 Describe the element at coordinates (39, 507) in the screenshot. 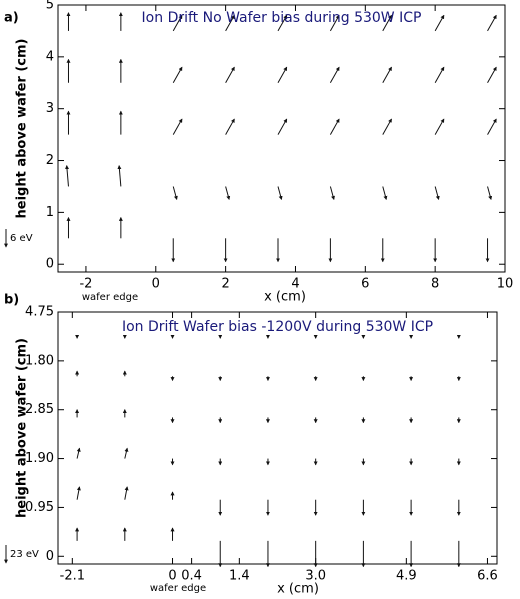

I see `y-tick-label: 0.95` at that location.